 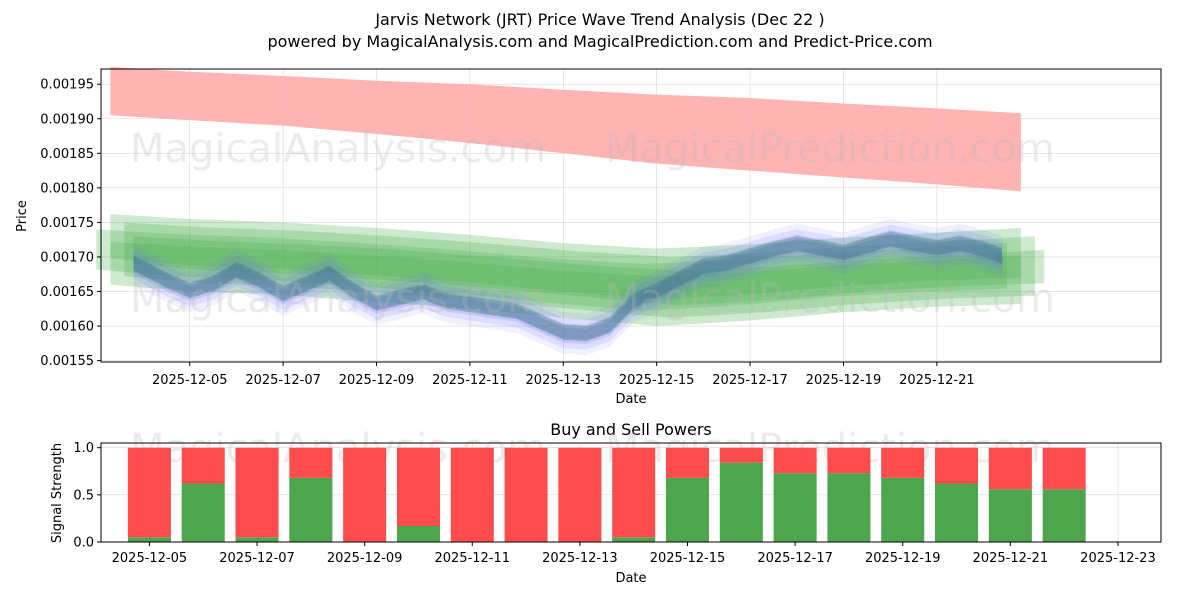 I want to click on price-y-tick-label: 0.00170, so click(x=67, y=257).